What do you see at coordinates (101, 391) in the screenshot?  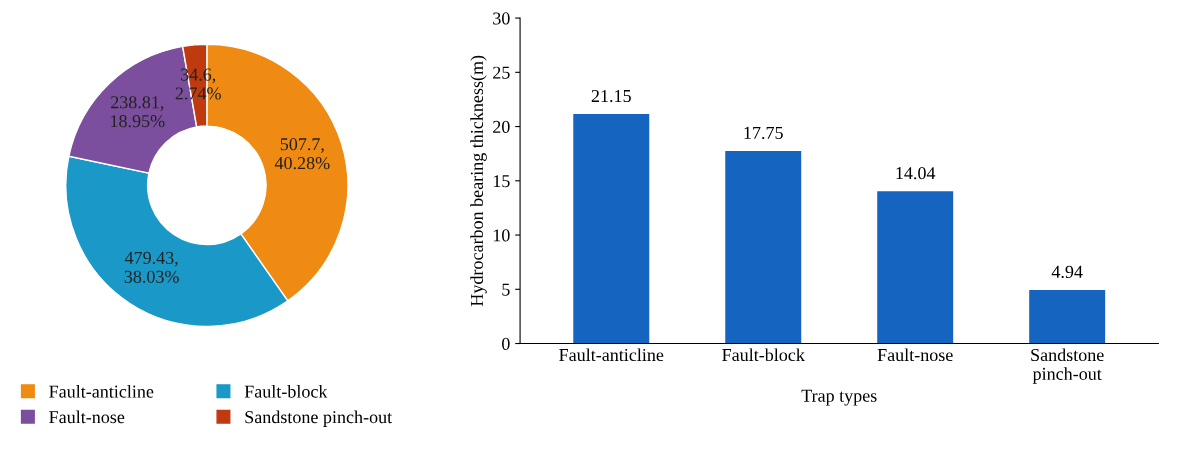 I see `legend-label: Fault-anticline` at bounding box center [101, 391].